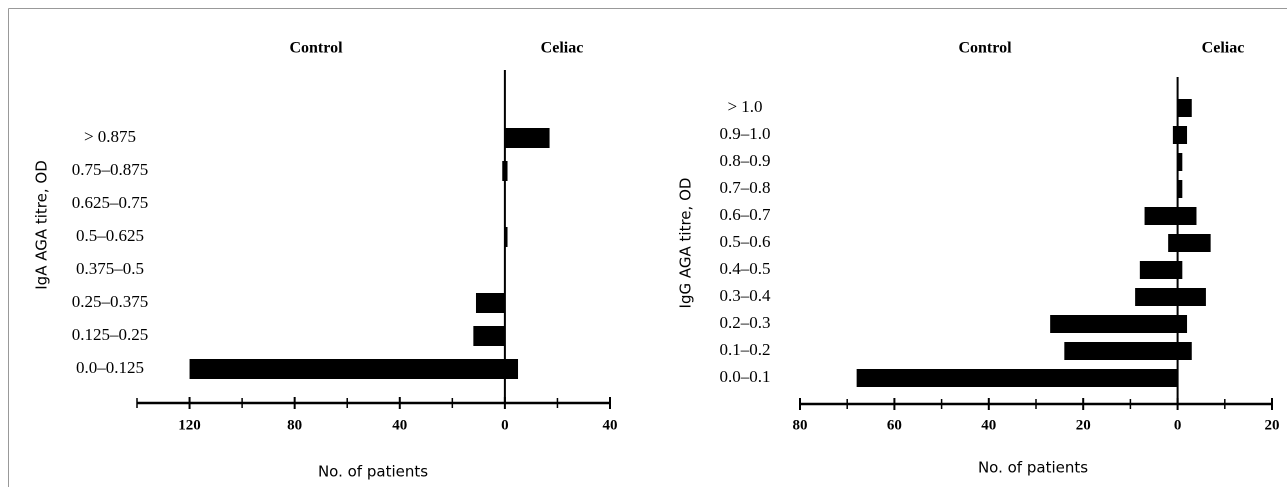 The image size is (1287, 487). What do you see at coordinates (745, 241) in the screenshot?
I see `category-label: 0.5–0.6` at bounding box center [745, 241].